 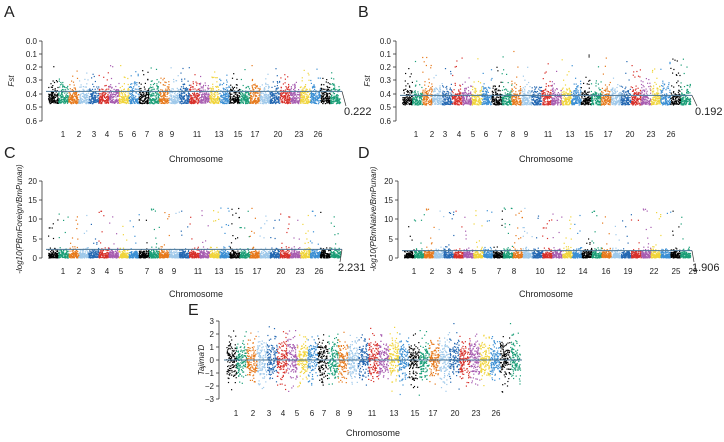 I want to click on x-tick-label: 13, so click(x=219, y=134).